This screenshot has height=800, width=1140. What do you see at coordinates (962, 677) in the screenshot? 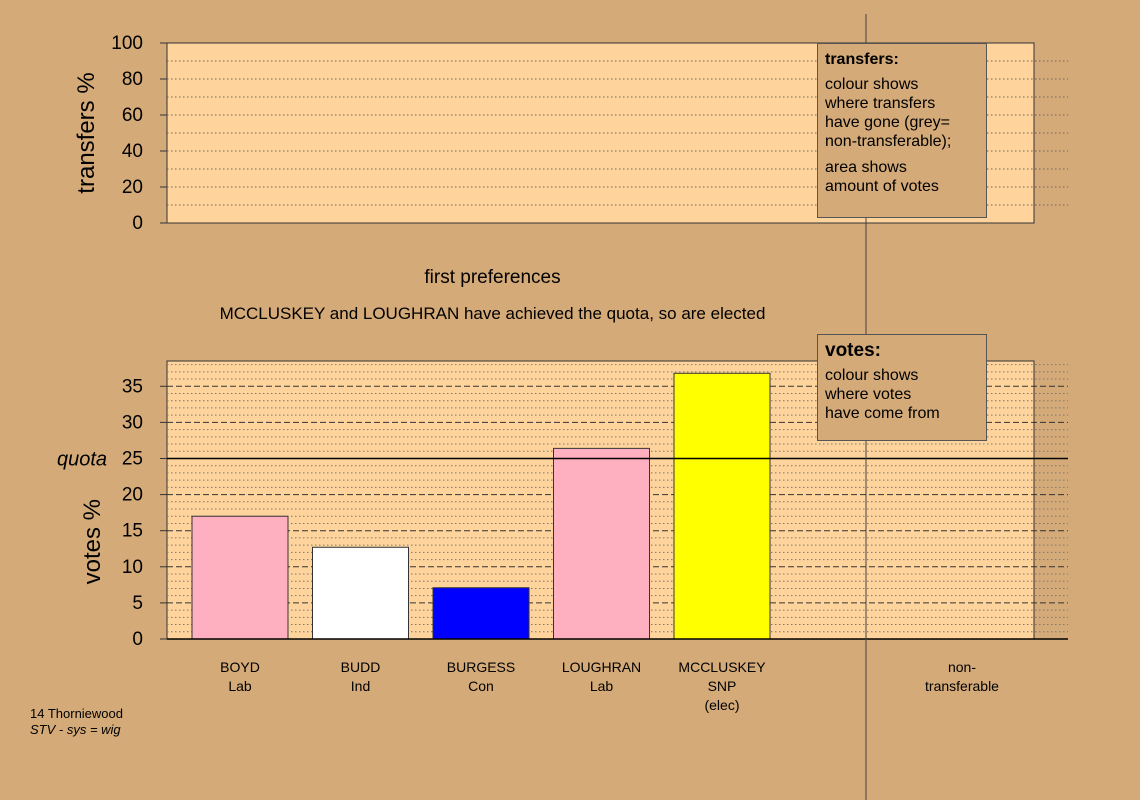
I see `nontransferable-label: non- transferable` at bounding box center [962, 677].